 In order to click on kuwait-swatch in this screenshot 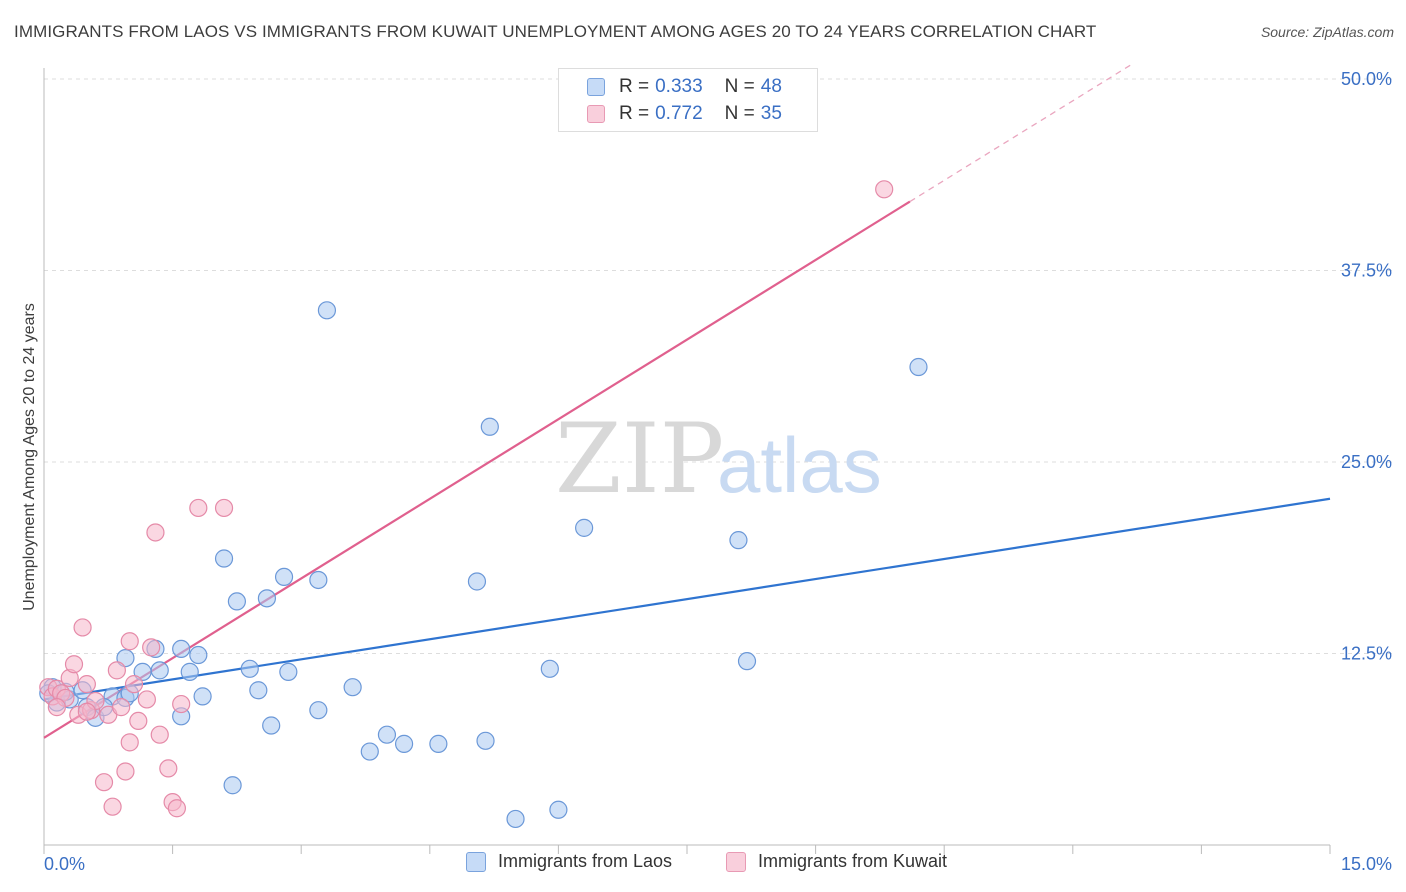, I will do `click(596, 114)`.